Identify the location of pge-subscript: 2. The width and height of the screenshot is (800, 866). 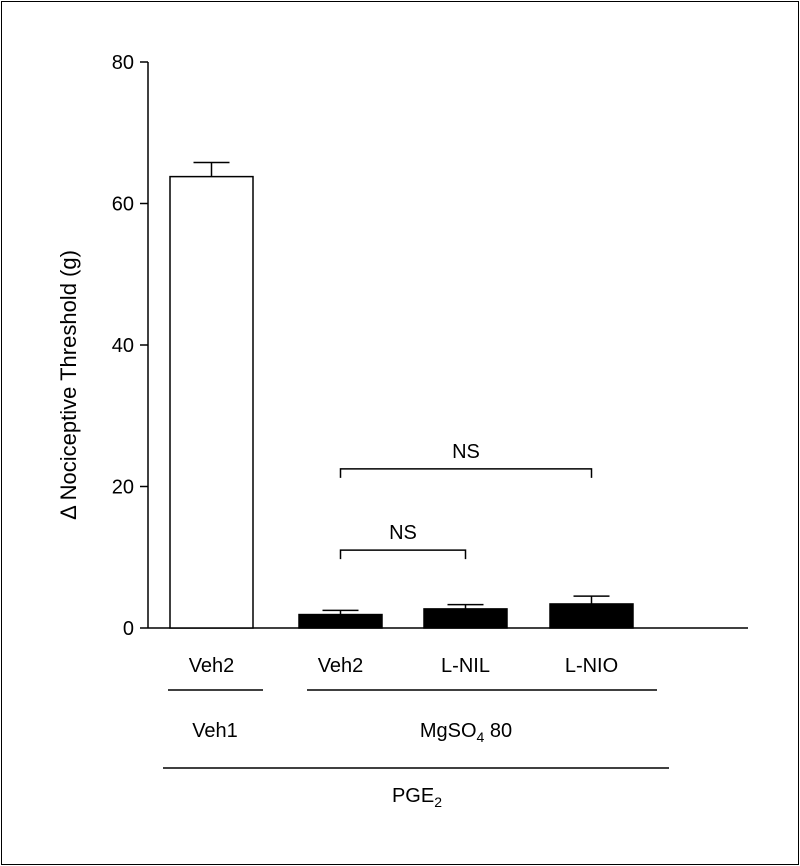
(438, 802).